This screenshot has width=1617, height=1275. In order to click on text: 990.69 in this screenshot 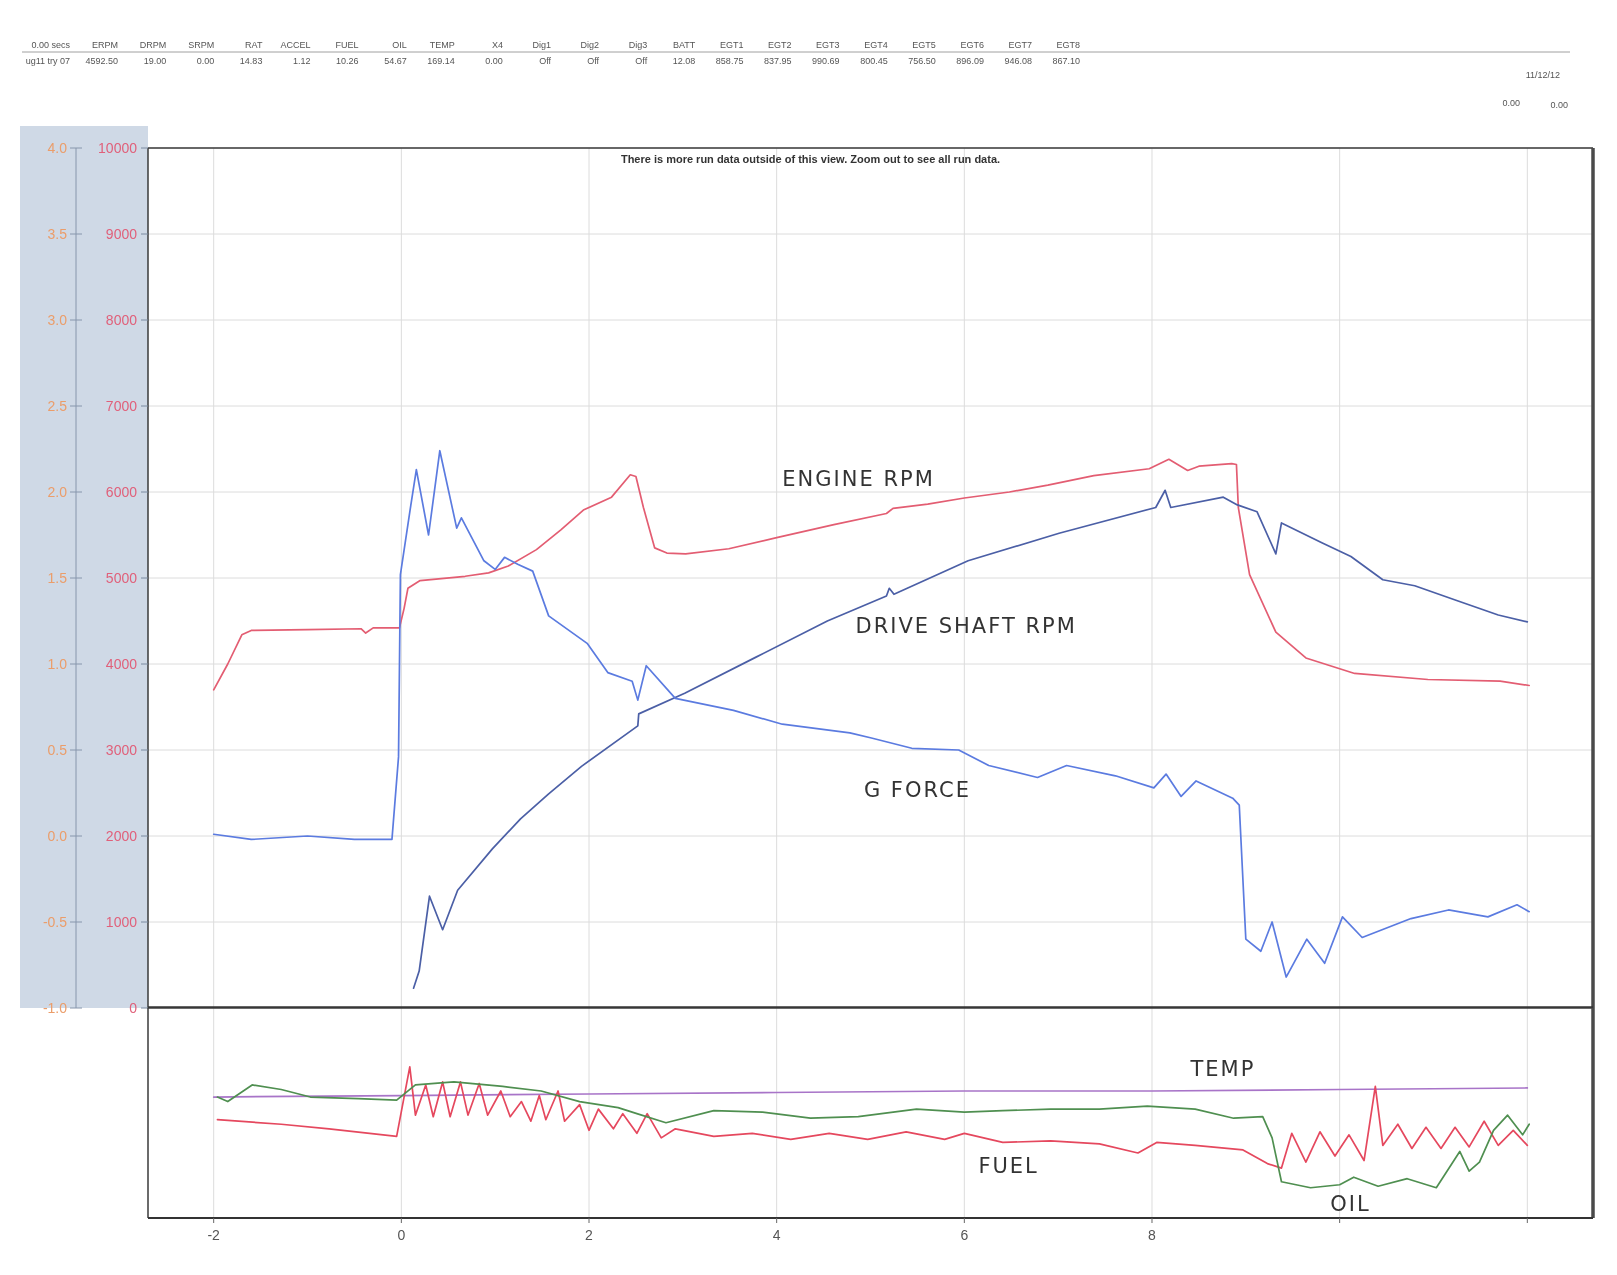, I will do `click(826, 61)`.